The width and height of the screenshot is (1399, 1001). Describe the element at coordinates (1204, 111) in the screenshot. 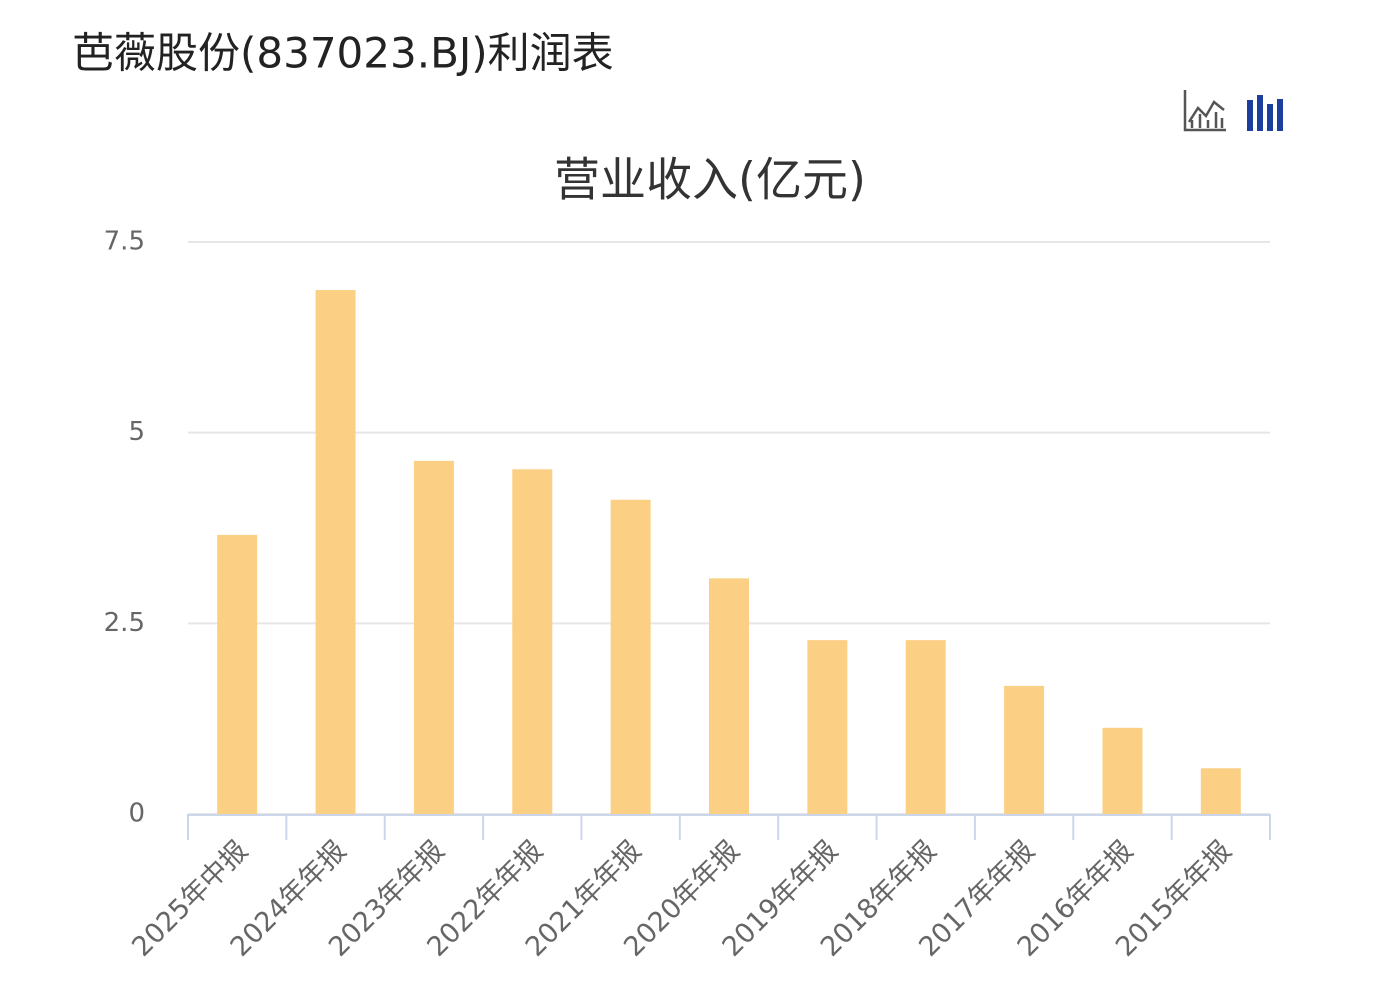

I see `line-chart-toggle` at that location.